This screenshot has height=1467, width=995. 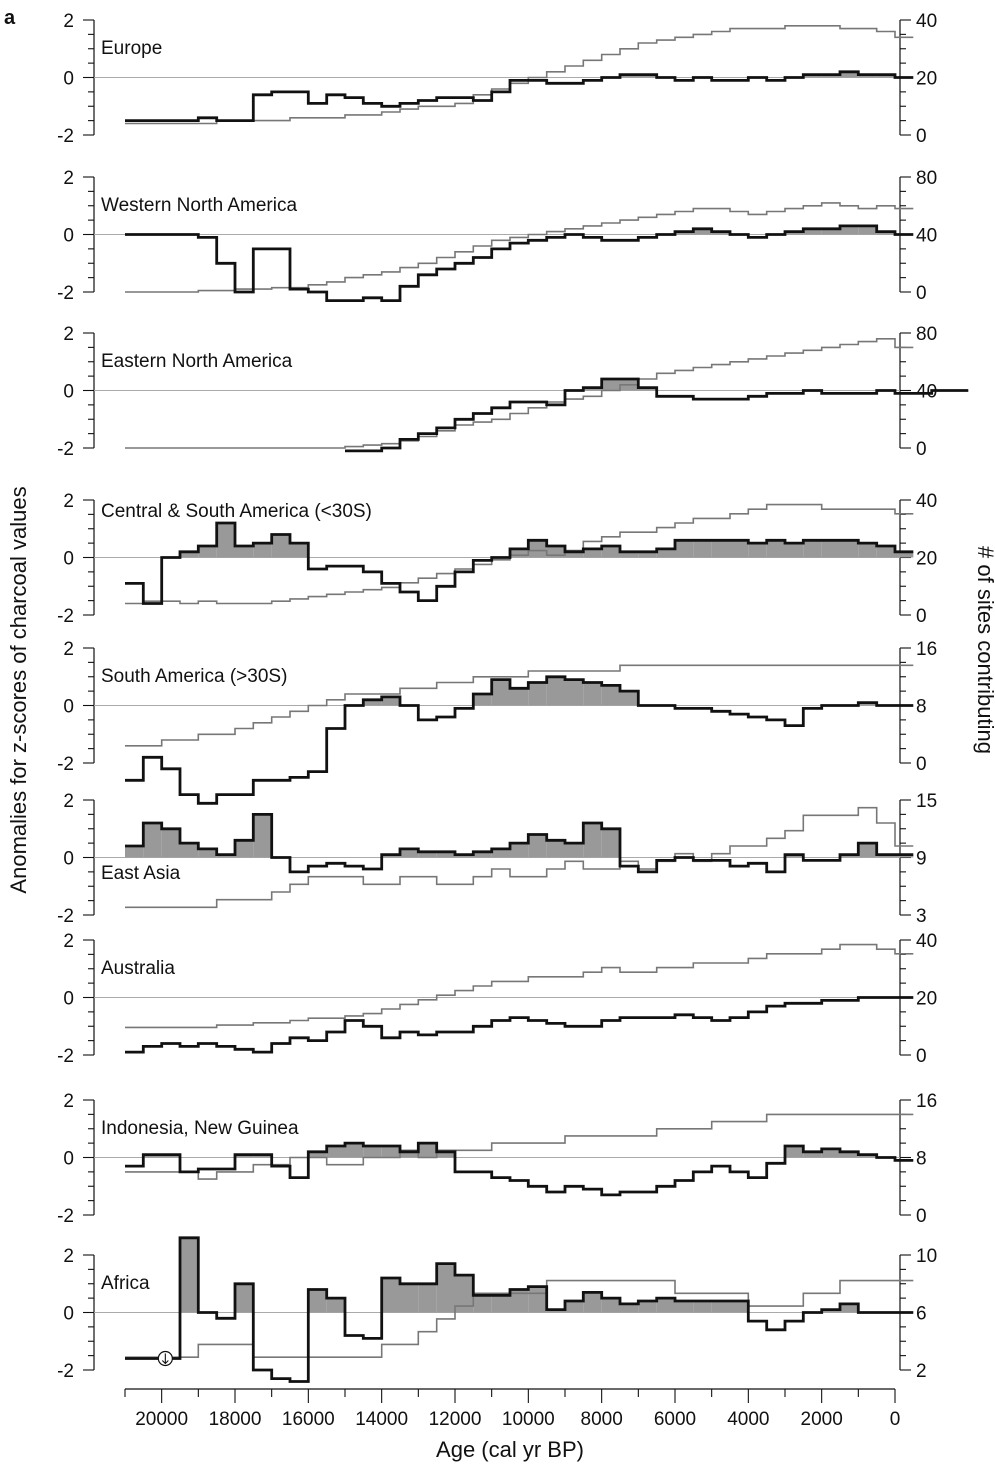 I want to click on region-label: South America (>30S), so click(x=194, y=676).